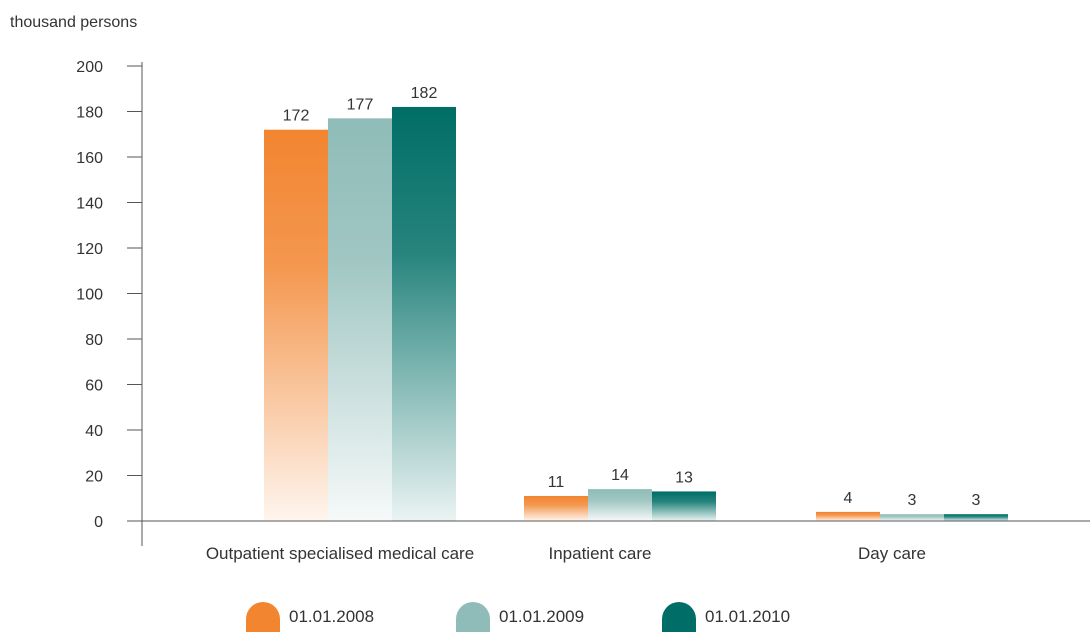  I want to click on y-tick-label: 120, so click(89, 249).